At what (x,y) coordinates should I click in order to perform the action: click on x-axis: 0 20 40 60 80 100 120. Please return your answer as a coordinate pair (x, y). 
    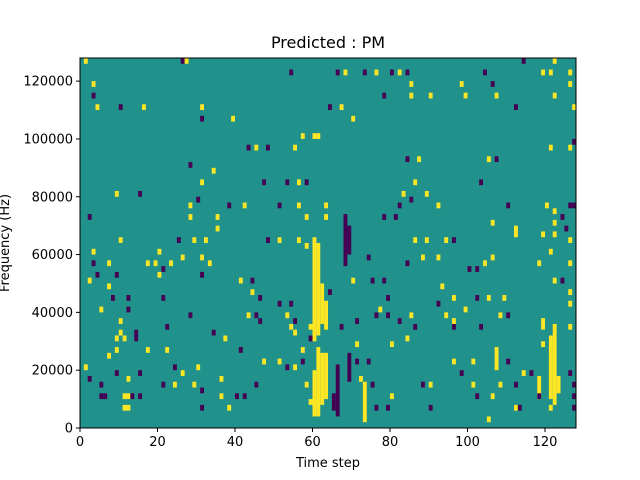
    Looking at the image, I should click on (317, 439).